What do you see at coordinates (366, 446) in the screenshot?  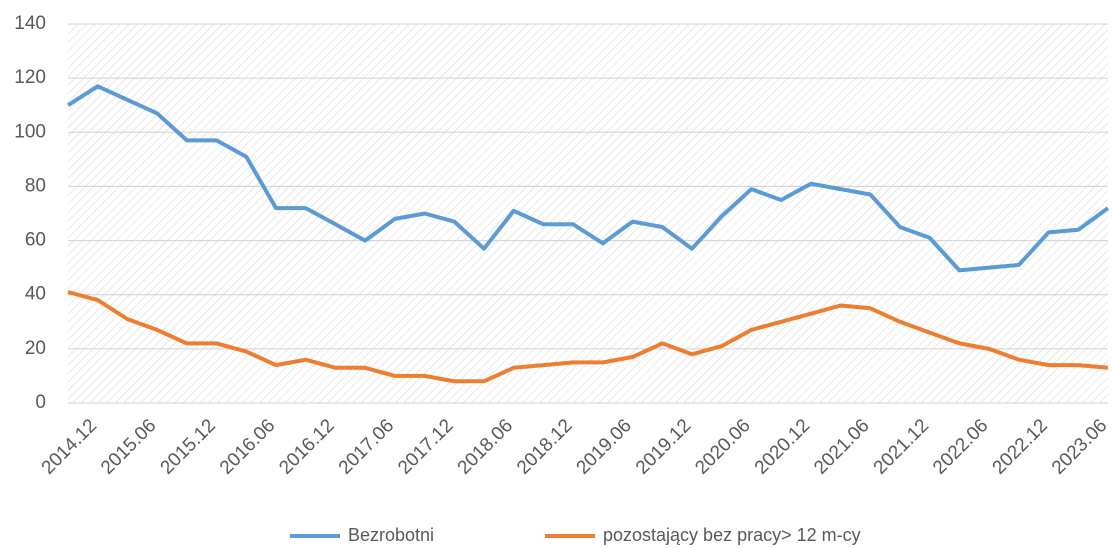 I see `x-tick-label: 2017.06` at bounding box center [366, 446].